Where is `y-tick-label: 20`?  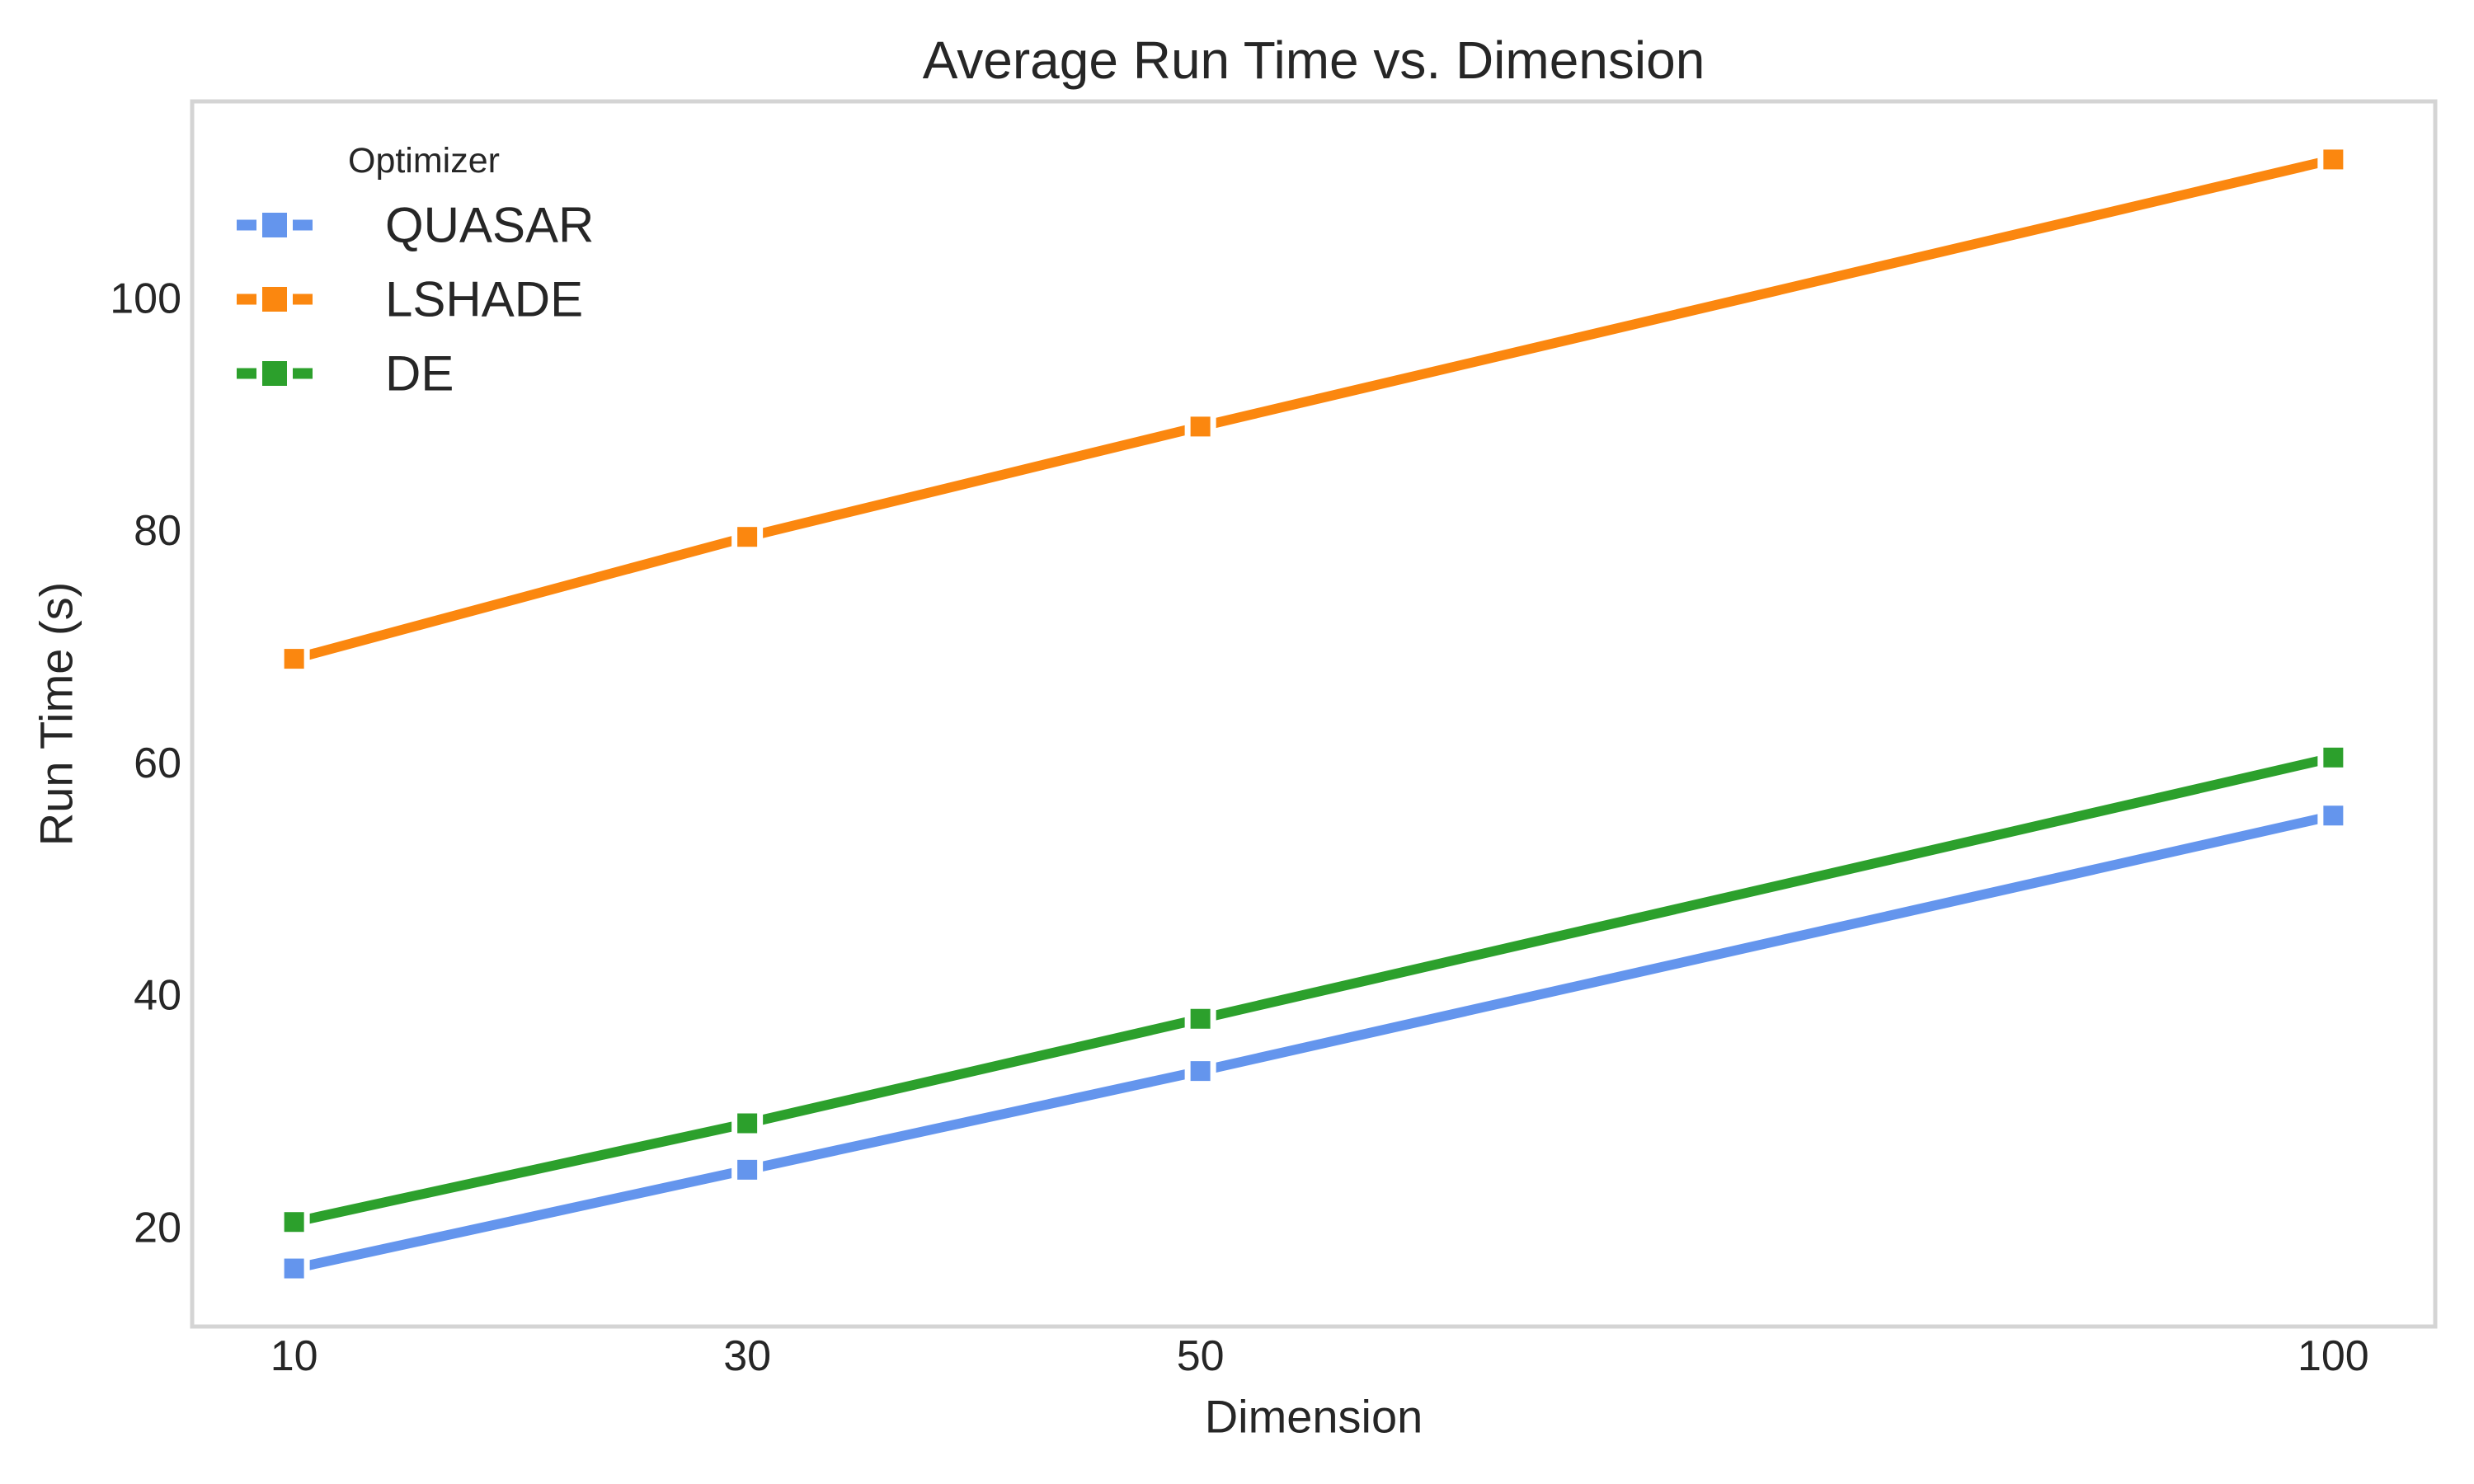 y-tick-label: 20 is located at coordinates (157, 1228).